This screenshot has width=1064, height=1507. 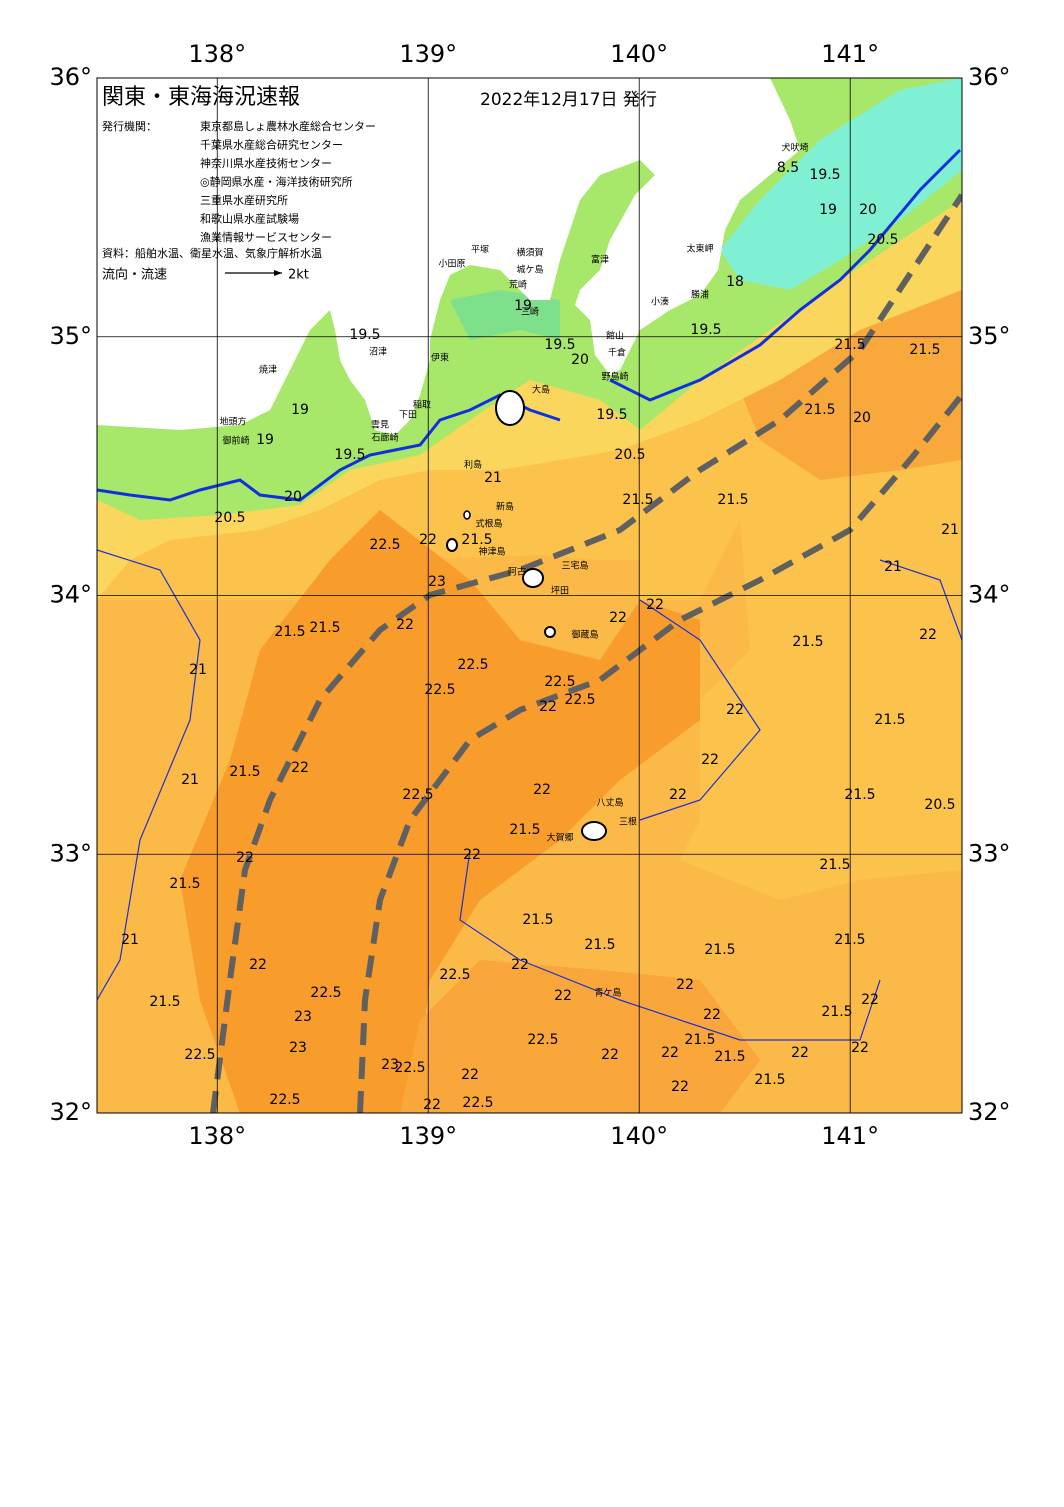 What do you see at coordinates (529, 253) in the screenshot?
I see `place-name: 横須賀` at bounding box center [529, 253].